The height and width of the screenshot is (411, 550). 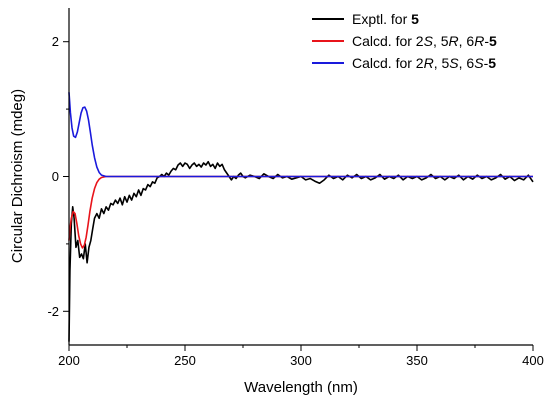 I want to click on legend-label-calcd-2s5r6r: Calcd. for 2S, 5R, 6R-5, so click(x=424, y=41).